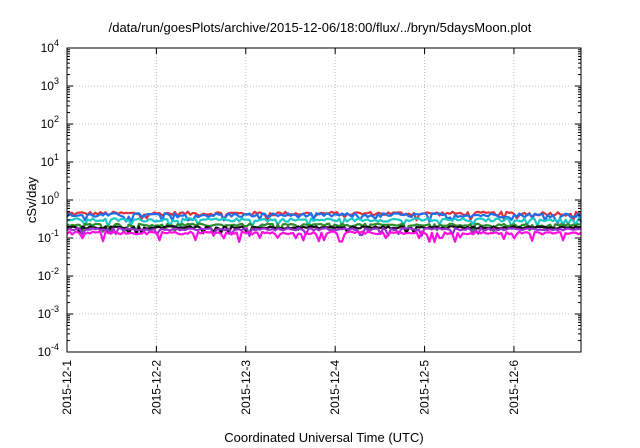 The width and height of the screenshot is (640, 448). Describe the element at coordinates (50, 46) in the screenshot. I see `y-tick-label: 10⁴` at that location.